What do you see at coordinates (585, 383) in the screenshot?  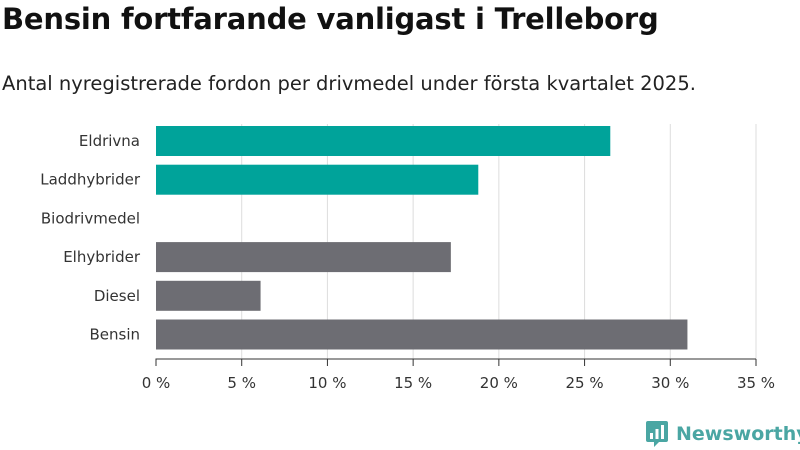 I see `x-tick-label: 25 %` at bounding box center [585, 383].